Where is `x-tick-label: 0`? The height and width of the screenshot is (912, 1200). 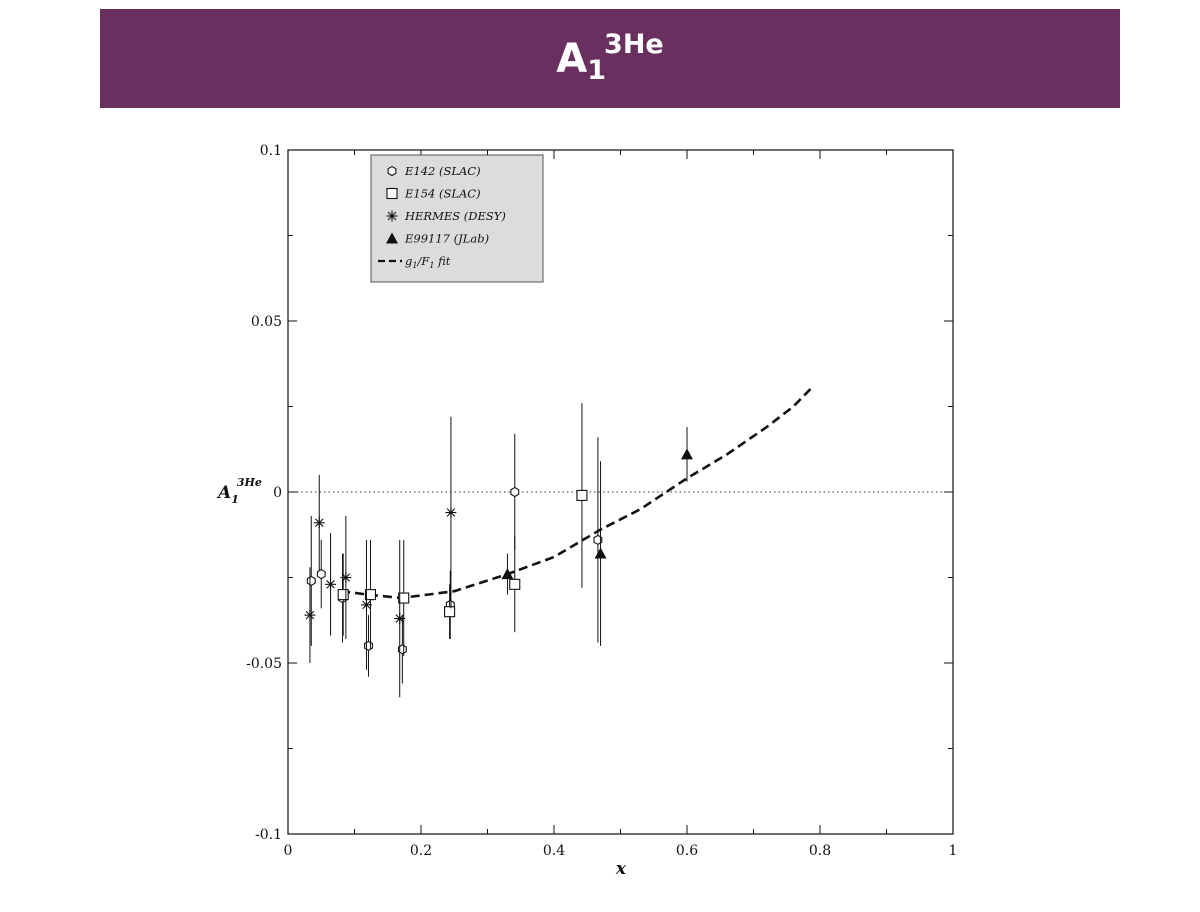
x-tick-label: 0 is located at coordinates (288, 851).